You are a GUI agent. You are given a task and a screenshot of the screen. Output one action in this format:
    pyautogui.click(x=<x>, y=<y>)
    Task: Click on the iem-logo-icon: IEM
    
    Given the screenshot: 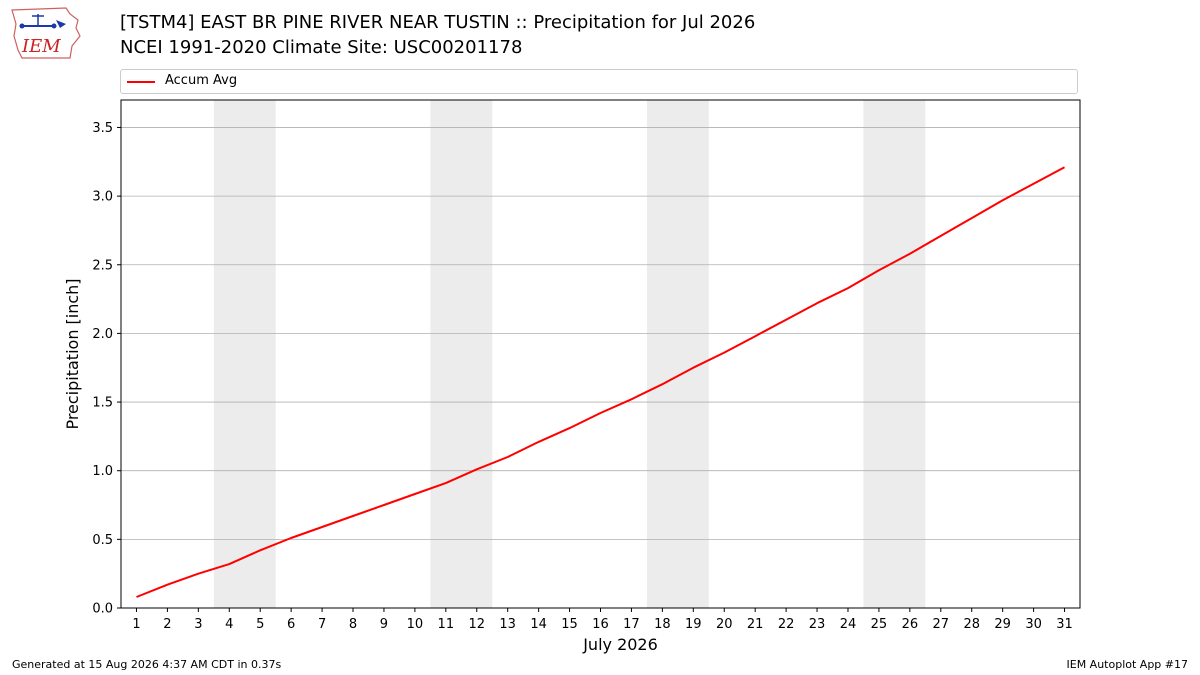 What is the action you would take?
    pyautogui.click(x=46, y=33)
    